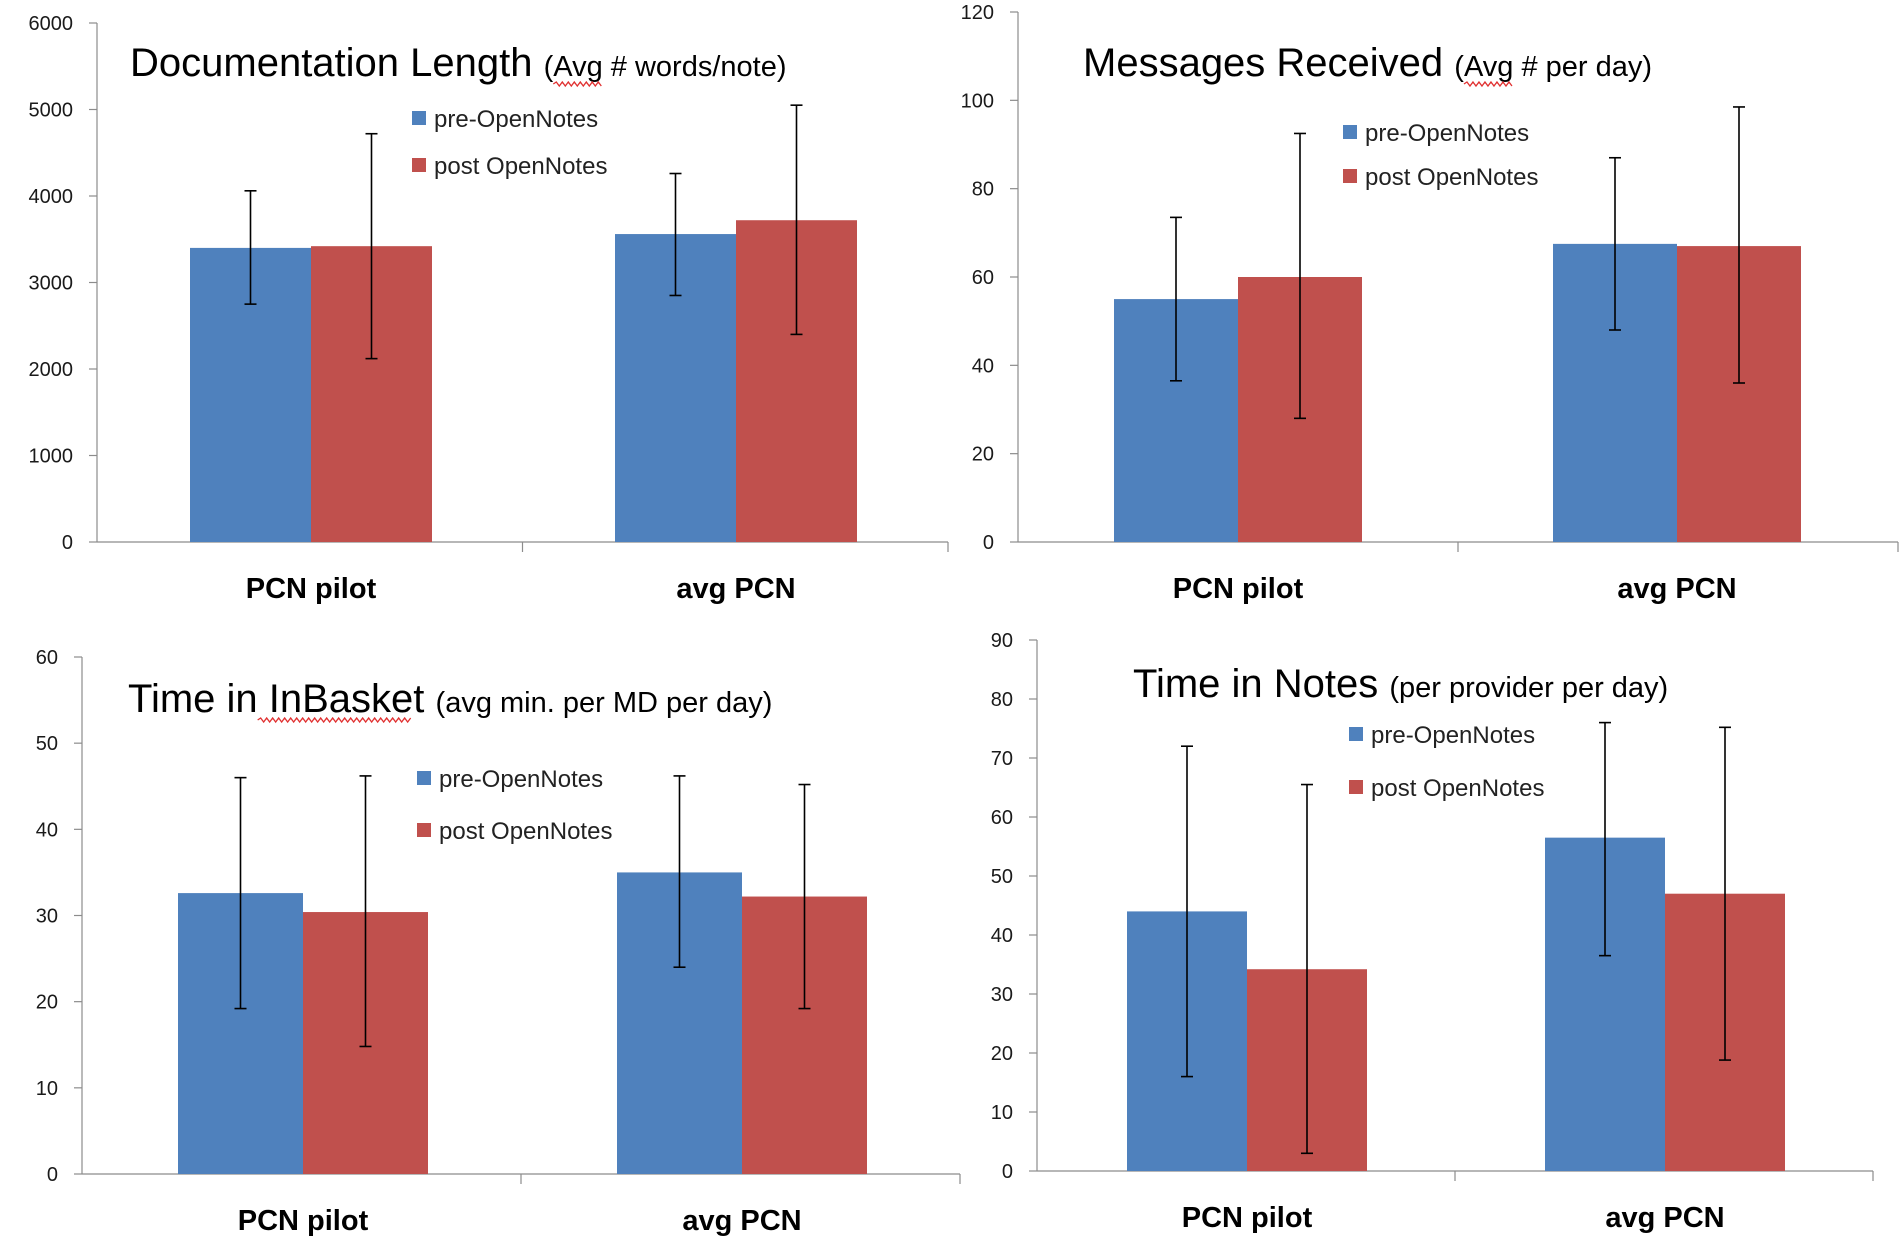 Image resolution: width=1901 pixels, height=1237 pixels. What do you see at coordinates (337, 63) in the screenshot?
I see `chart-title-main: Documentation Length` at bounding box center [337, 63].